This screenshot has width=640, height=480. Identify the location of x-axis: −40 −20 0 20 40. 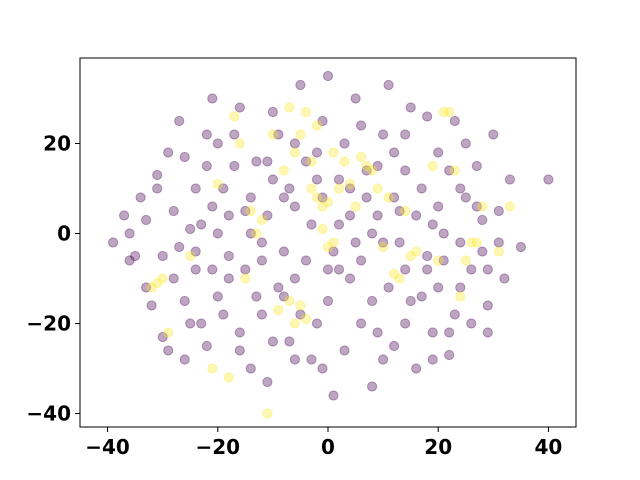
(323, 443).